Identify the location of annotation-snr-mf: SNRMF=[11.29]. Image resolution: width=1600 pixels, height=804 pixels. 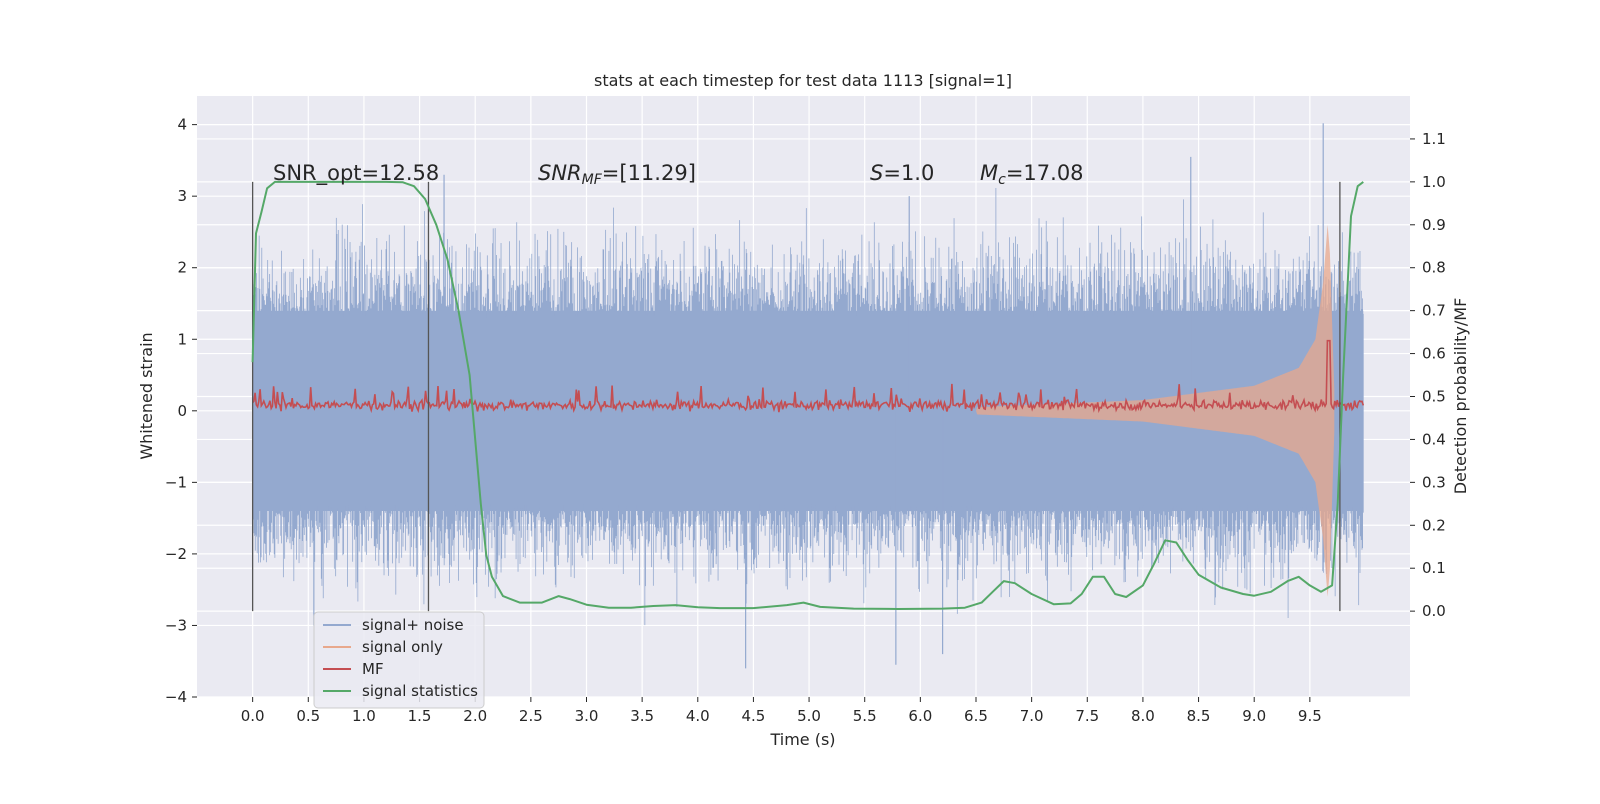
(617, 174).